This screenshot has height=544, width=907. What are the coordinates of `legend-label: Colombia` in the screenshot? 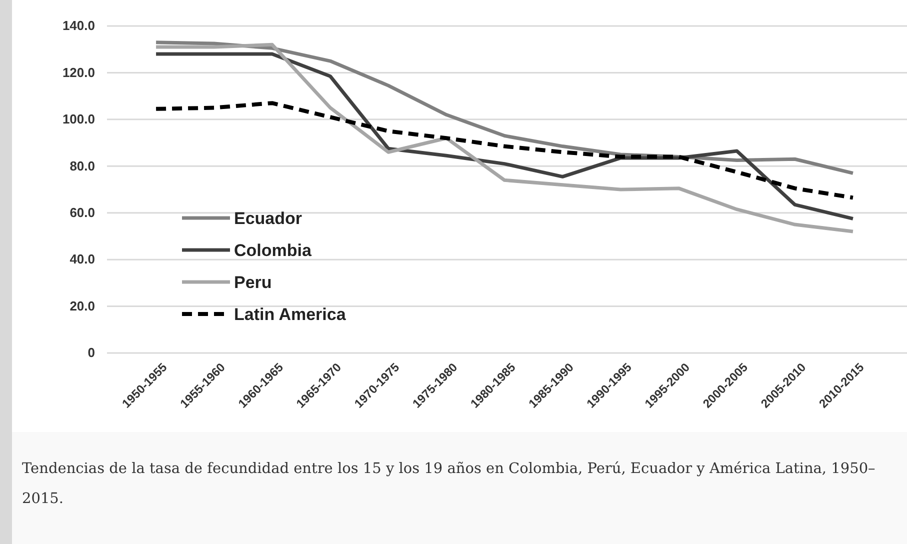 It's located at (273, 250).